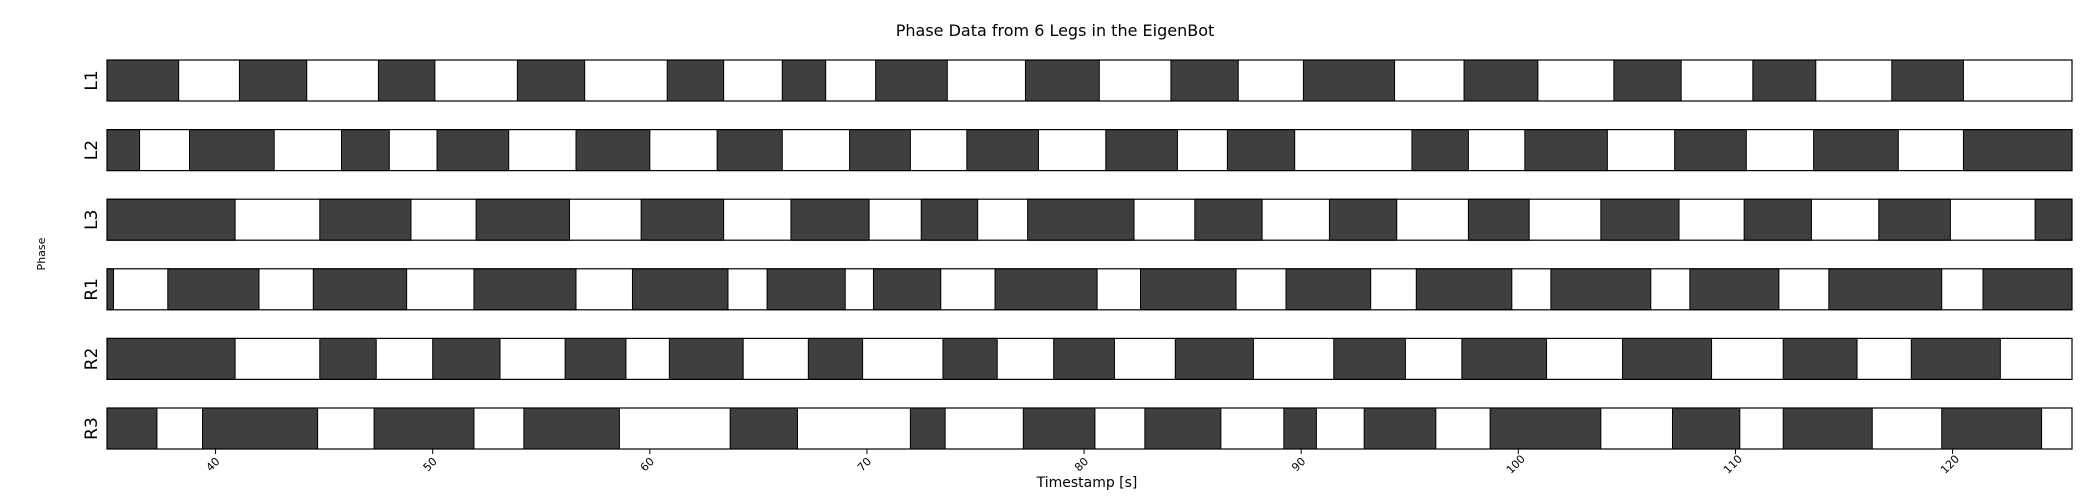 This screenshot has height=500, width=2100. I want to click on x-tick-label: 70, so click(864, 464).